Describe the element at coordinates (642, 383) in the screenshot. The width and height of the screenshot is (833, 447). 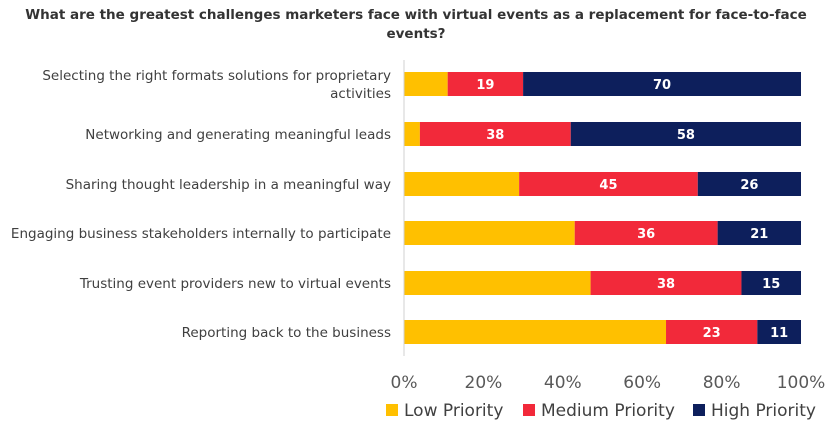
I see `x-tick-label: 60%` at that location.